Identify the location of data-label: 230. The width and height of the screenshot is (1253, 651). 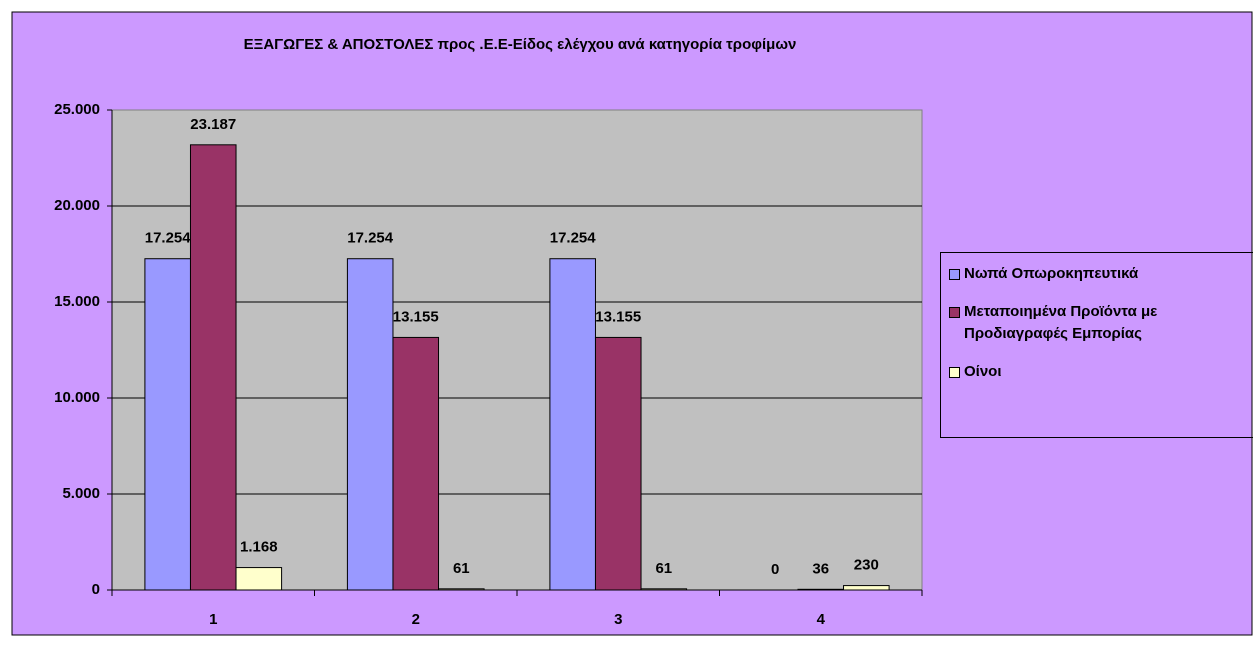
(866, 565).